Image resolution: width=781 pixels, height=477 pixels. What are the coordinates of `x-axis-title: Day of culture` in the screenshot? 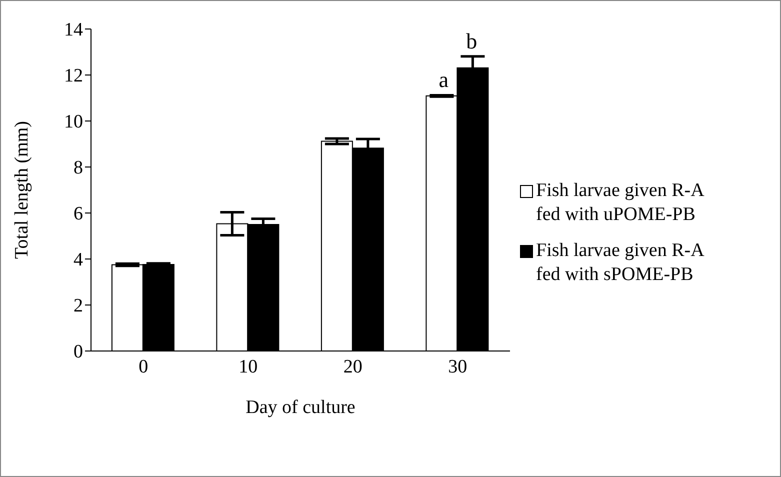 It's located at (301, 407).